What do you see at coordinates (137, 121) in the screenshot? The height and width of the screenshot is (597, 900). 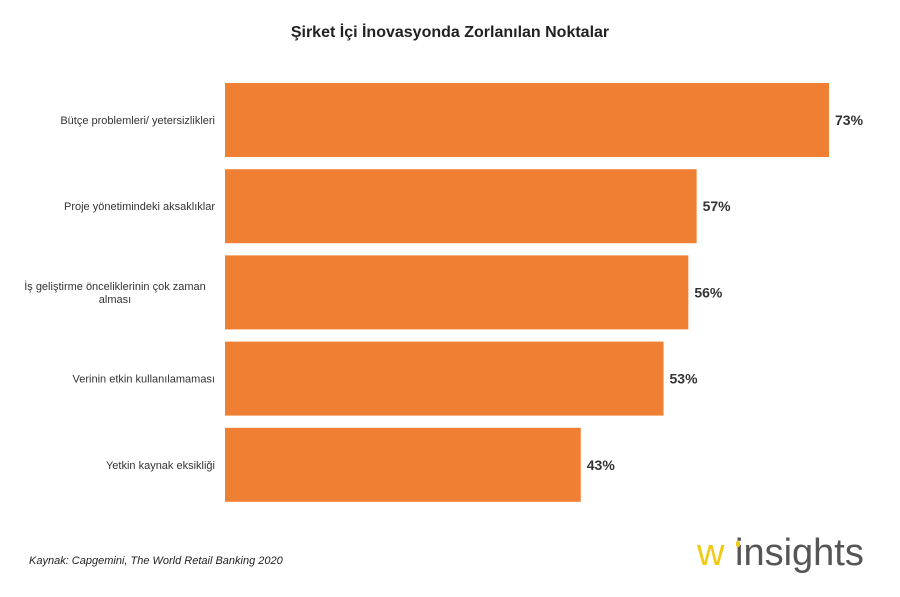 I see `category-label: Bütçe problemleri/ yetersizlikleri` at bounding box center [137, 121].